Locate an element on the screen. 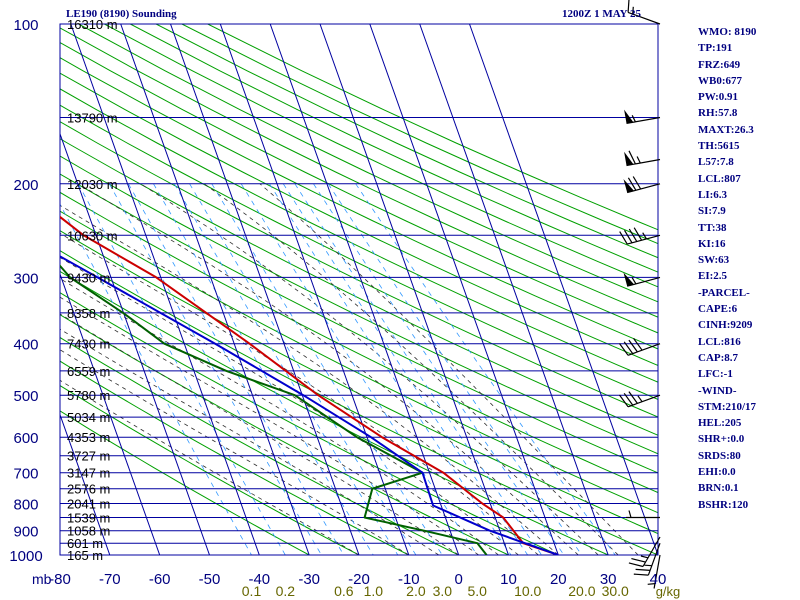  height-label: 1539 m is located at coordinates (88, 518).